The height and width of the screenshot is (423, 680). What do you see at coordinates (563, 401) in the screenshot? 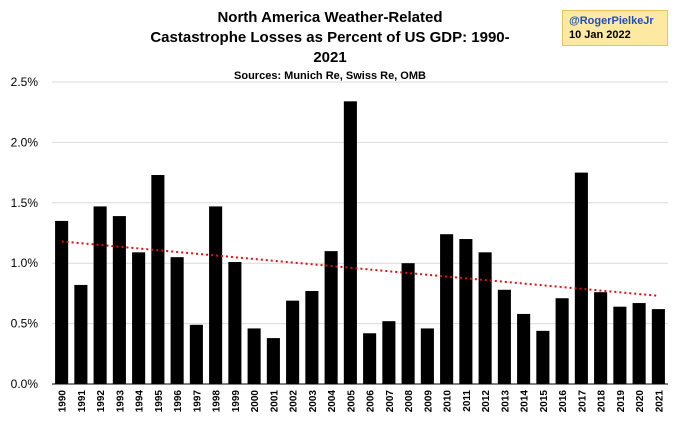
I see `x-tick-label: 2016` at bounding box center [563, 401].